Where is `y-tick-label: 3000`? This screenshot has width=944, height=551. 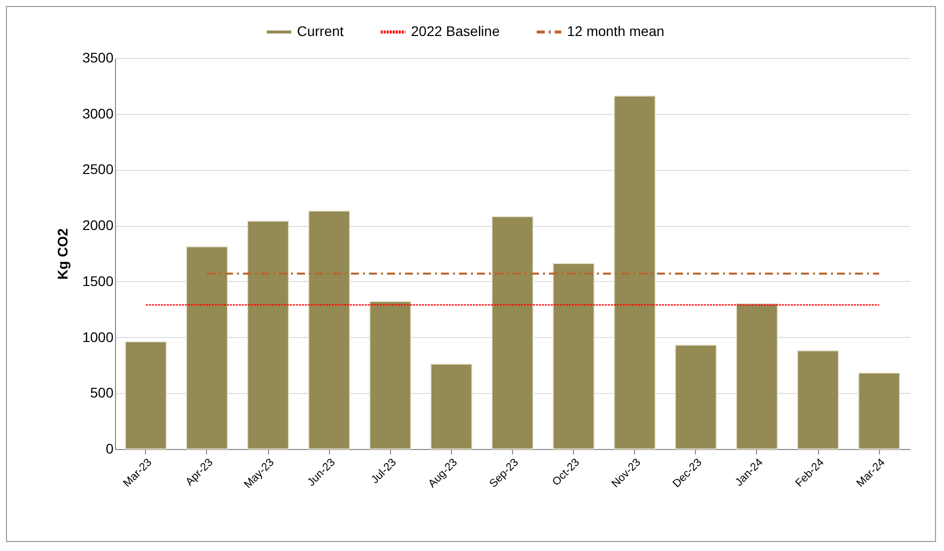
y-tick-label: 3000 is located at coordinates (98, 113).